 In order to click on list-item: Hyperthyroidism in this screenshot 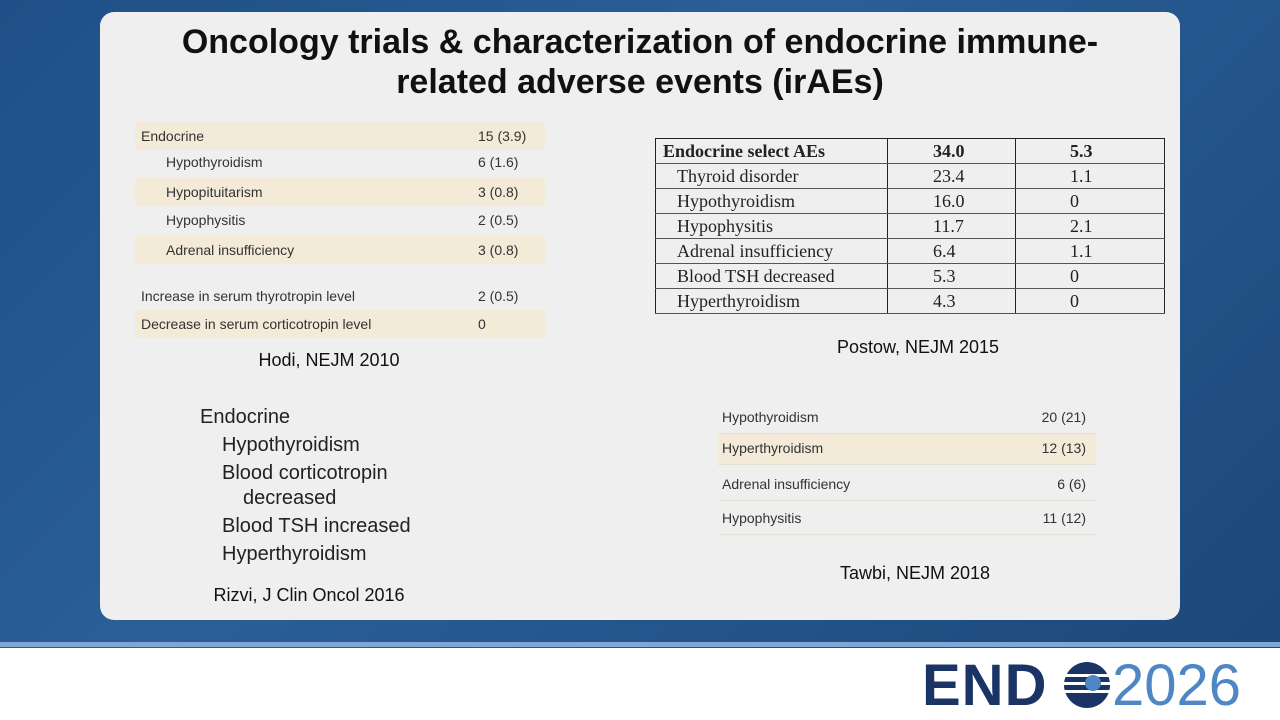, I will do `click(294, 554)`.